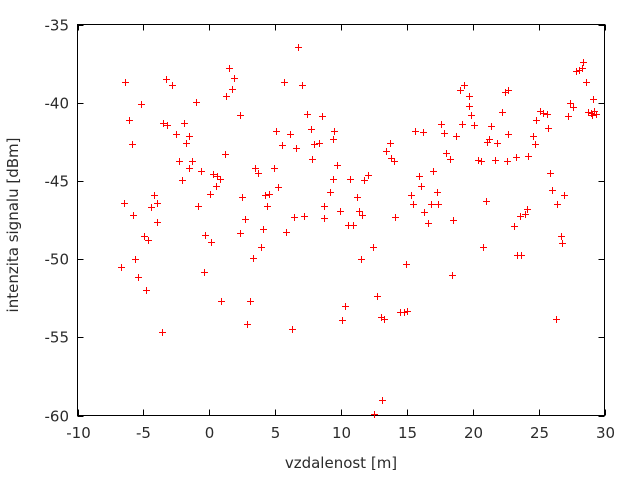 The width and height of the screenshot is (640, 480). Describe the element at coordinates (605, 433) in the screenshot. I see `x-tick-label: 30` at that location.